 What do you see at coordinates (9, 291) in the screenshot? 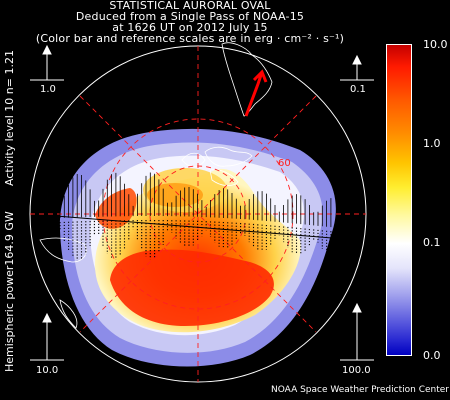
I see `hemispheric-power-label: Hemispheric power164.9 GW` at bounding box center [9, 291].